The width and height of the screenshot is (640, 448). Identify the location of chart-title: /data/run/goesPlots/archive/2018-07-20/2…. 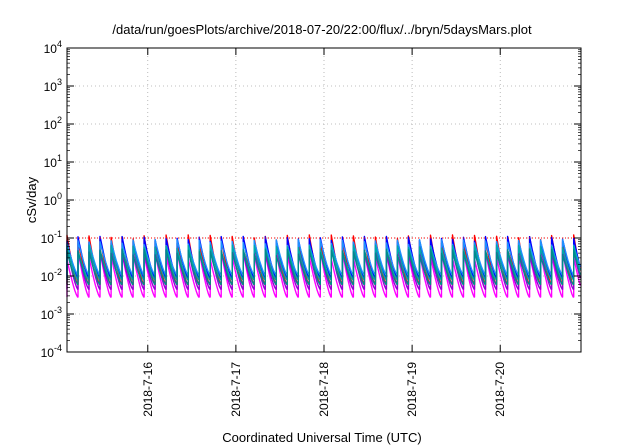
(322, 29).